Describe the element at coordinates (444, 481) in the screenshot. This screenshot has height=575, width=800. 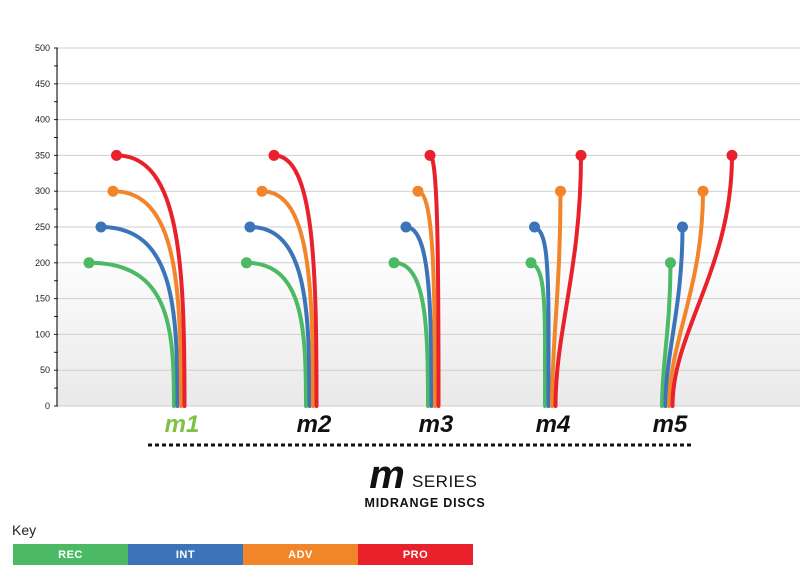
I see `series-word: SERIES` at that location.